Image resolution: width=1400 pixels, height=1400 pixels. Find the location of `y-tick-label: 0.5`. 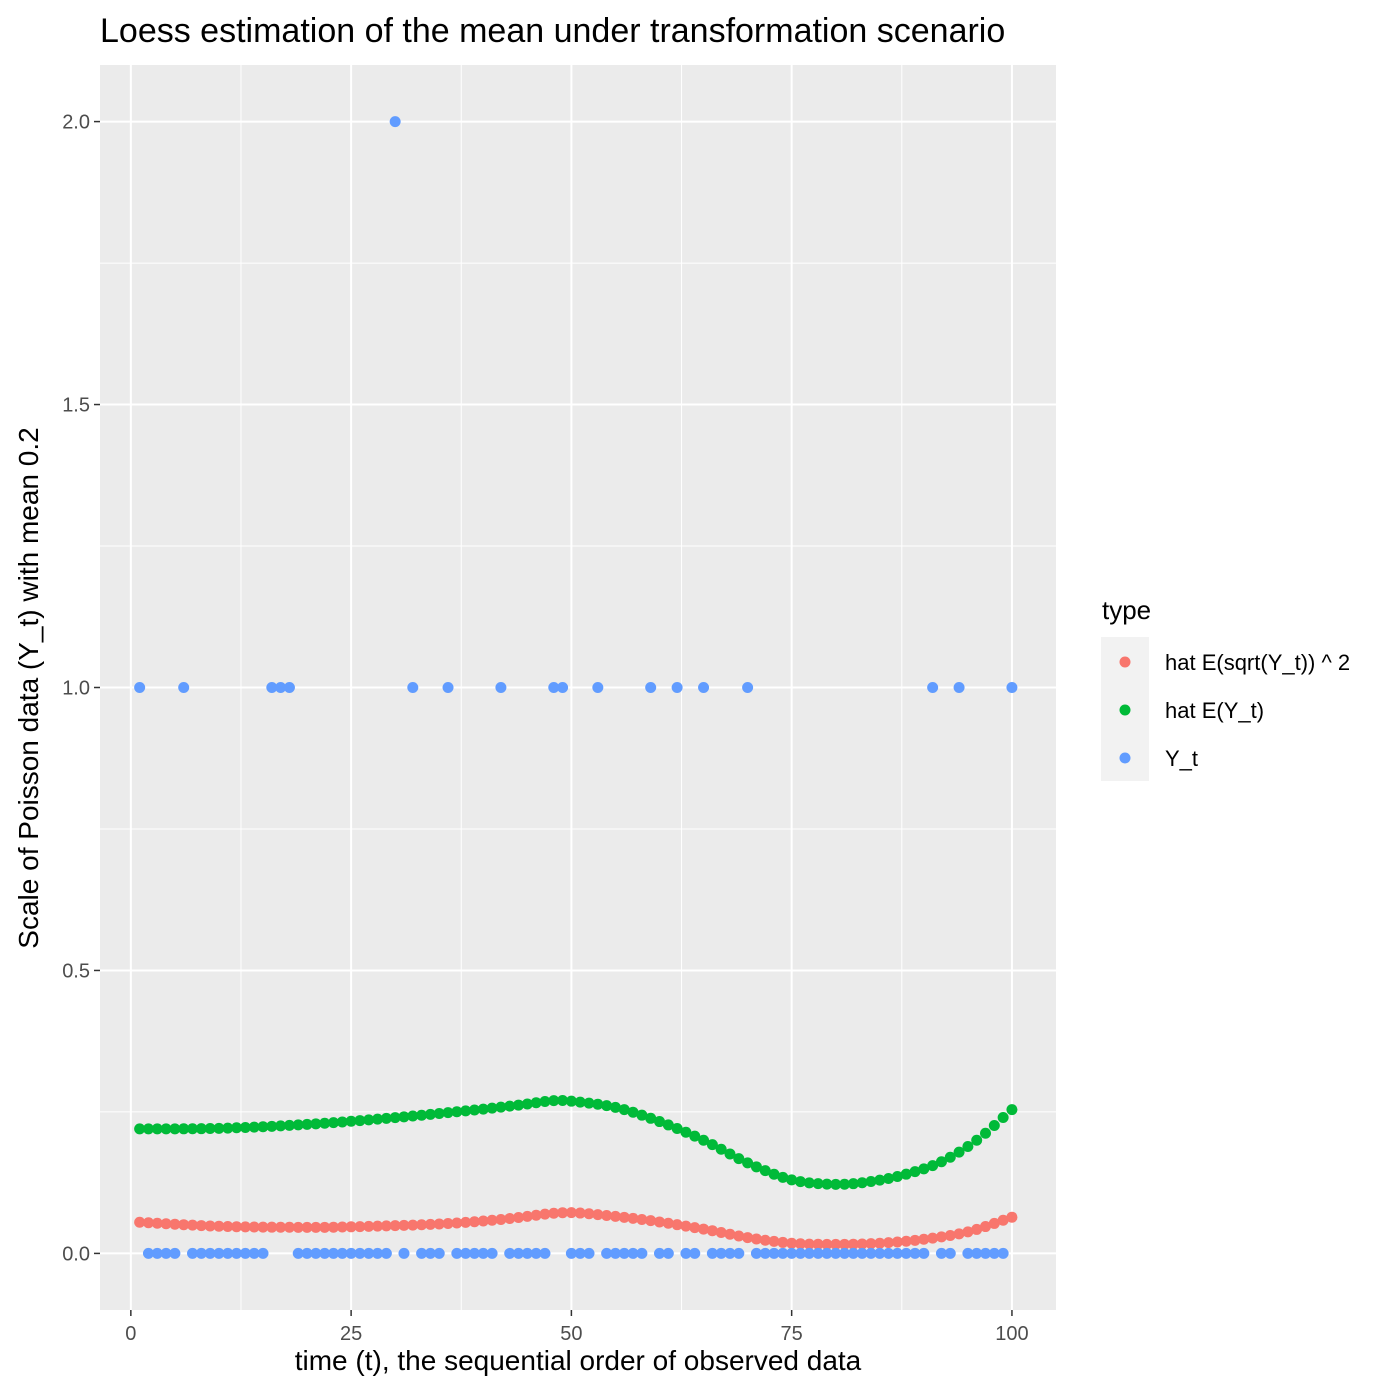

y-tick-label: 0.5 is located at coordinates (76, 971).